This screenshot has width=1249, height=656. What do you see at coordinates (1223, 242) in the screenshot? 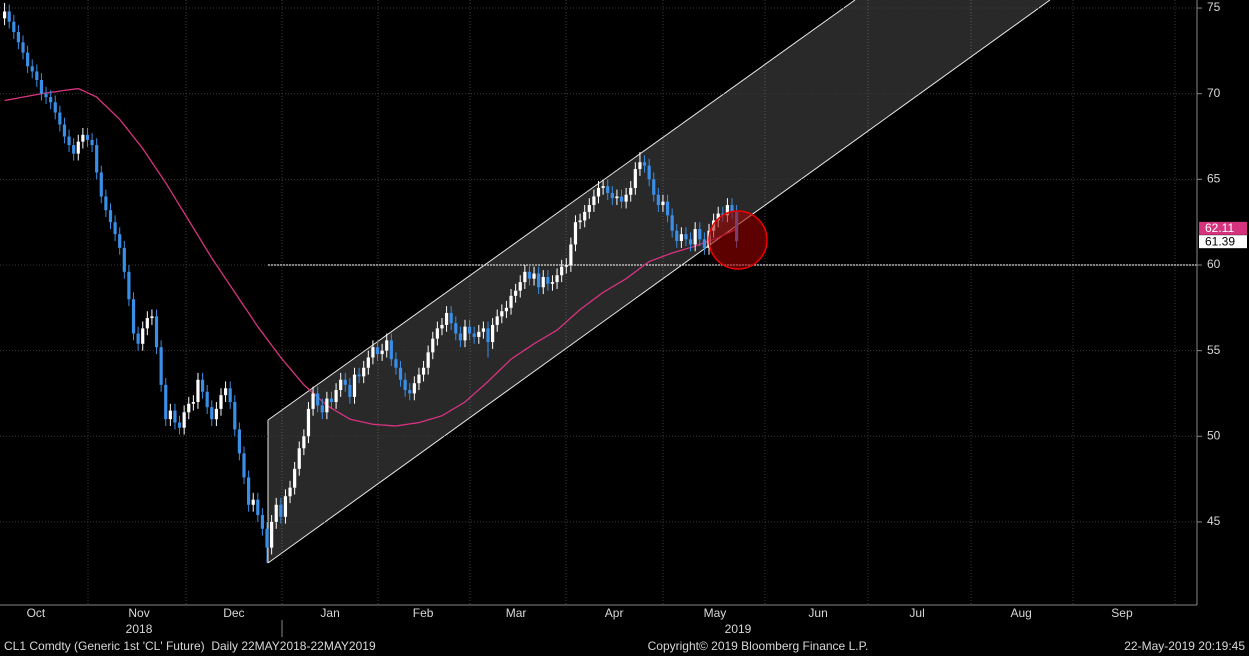
I see `close-last-box` at bounding box center [1223, 242].